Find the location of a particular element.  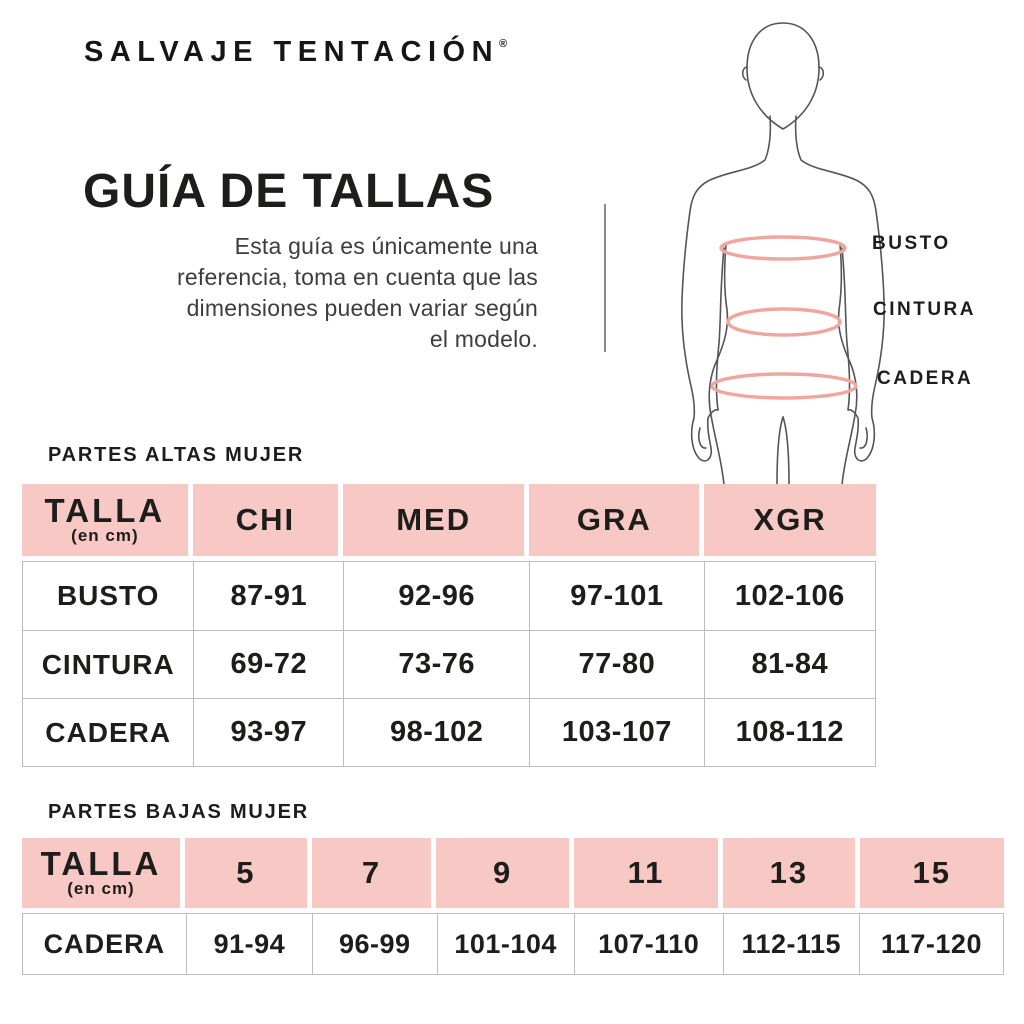

intro-line: referencia, toma en cuenta que las is located at coordinates (357, 277).